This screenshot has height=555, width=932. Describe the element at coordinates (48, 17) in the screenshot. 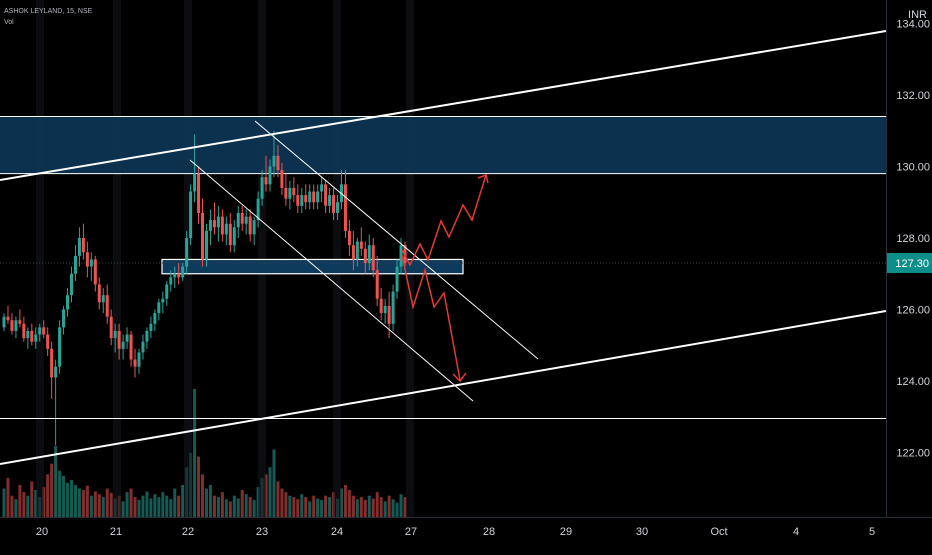

I see `chart-legend: ASHOK LEYLAND, 15, NSE Vol` at that location.